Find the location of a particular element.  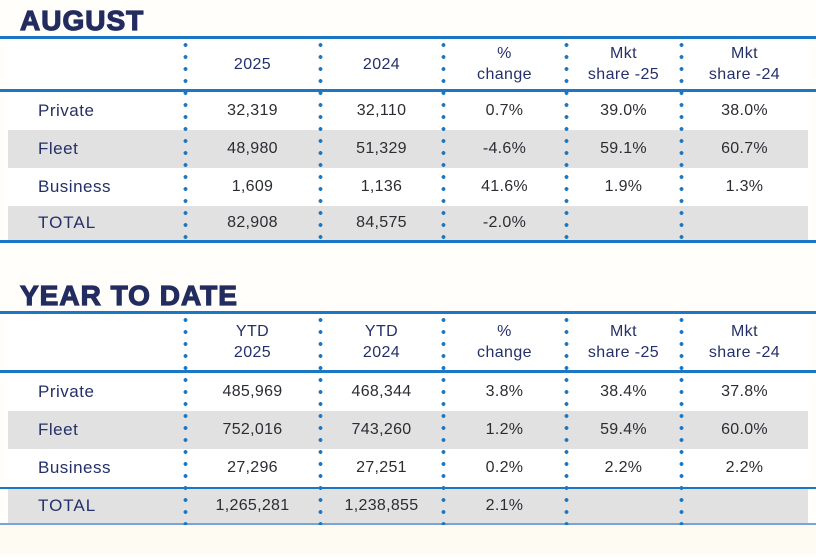

row-total: TOTAL 1,265,281 1,238,855 2.1% is located at coordinates (408, 506).